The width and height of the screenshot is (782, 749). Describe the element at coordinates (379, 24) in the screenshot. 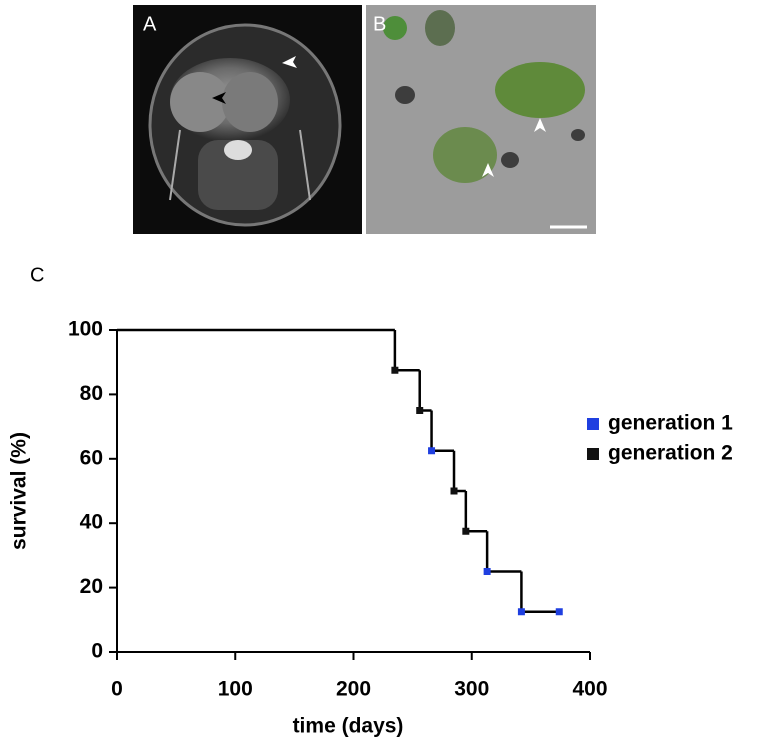

I see `panel-label: B` at that location.